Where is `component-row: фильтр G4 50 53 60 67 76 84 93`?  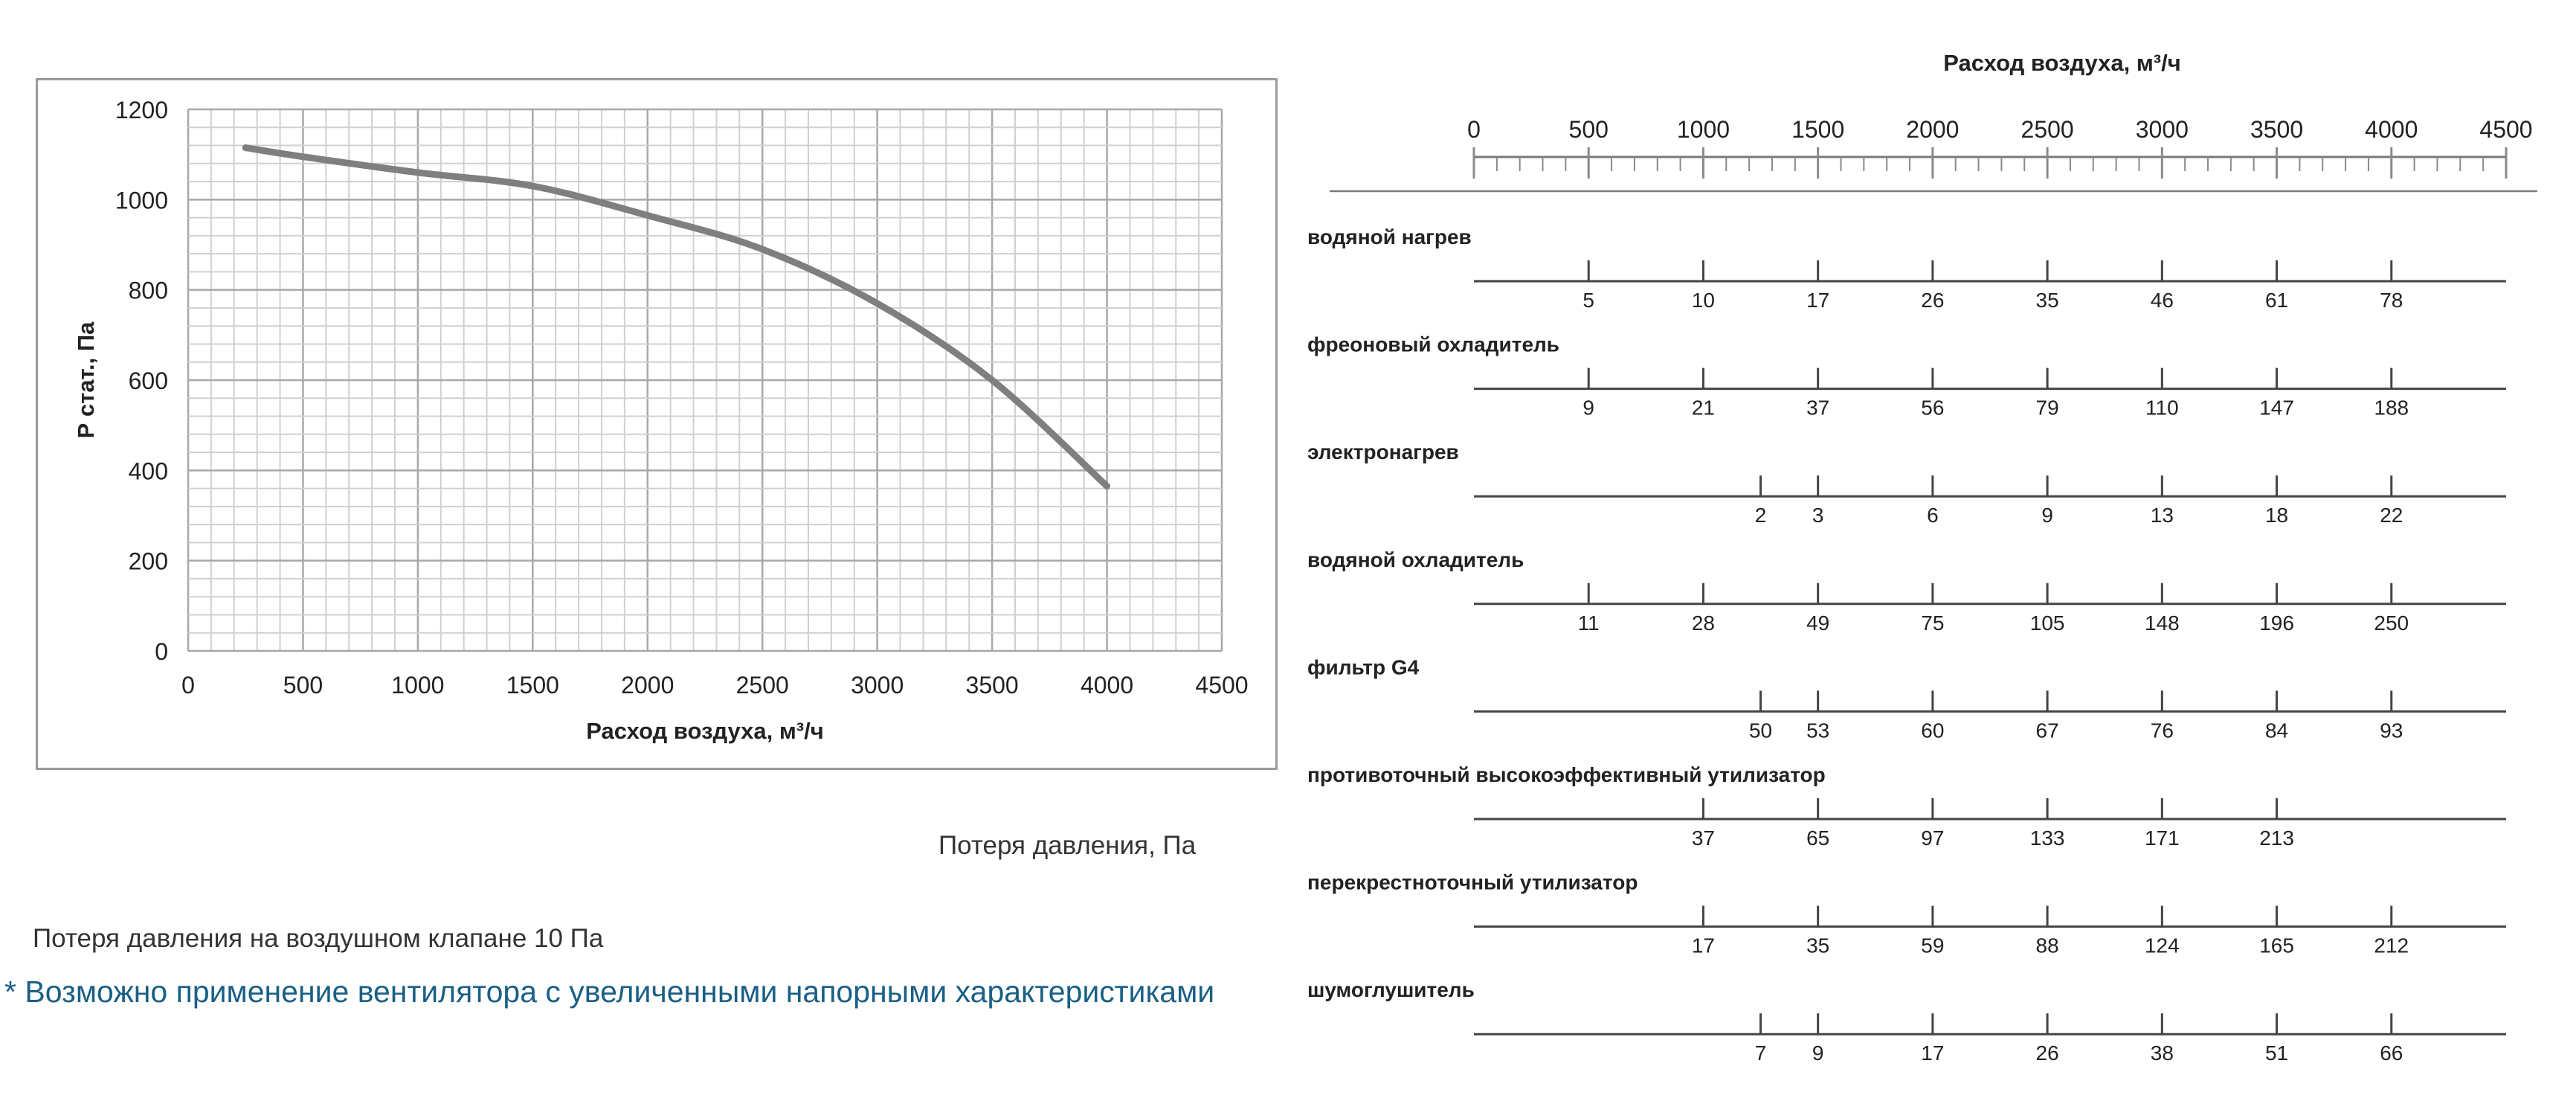
component-row: фильтр G4 50 53 60 67 76 84 93 is located at coordinates (1906, 698).